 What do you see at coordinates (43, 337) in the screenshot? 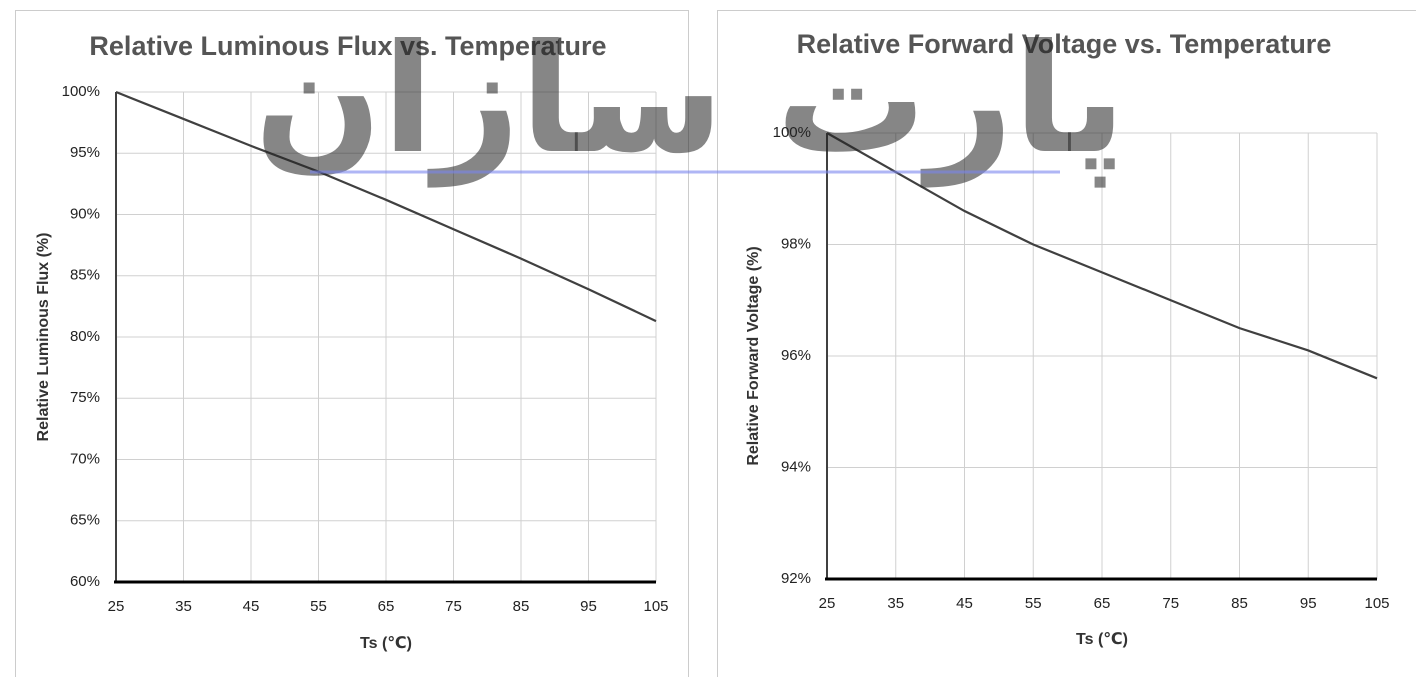
I see `y-axis-label: Relative Luminous Flux (%)` at bounding box center [43, 337].